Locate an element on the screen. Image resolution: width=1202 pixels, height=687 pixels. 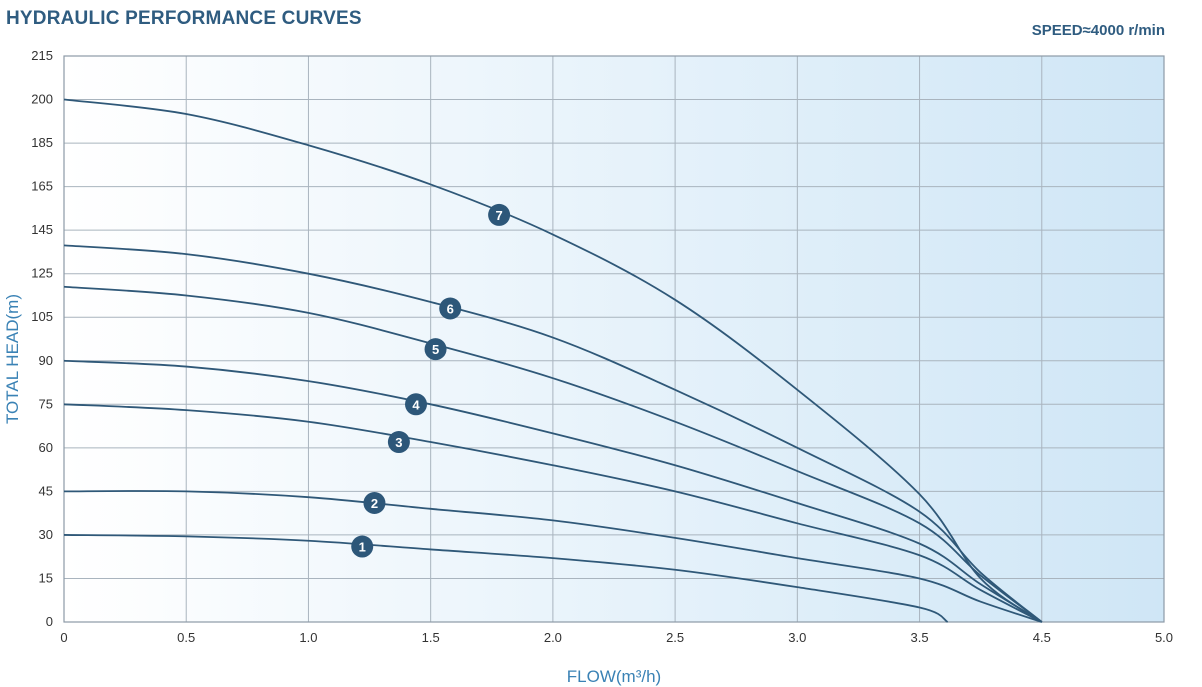
marker-label: 1 is located at coordinates (362, 547).